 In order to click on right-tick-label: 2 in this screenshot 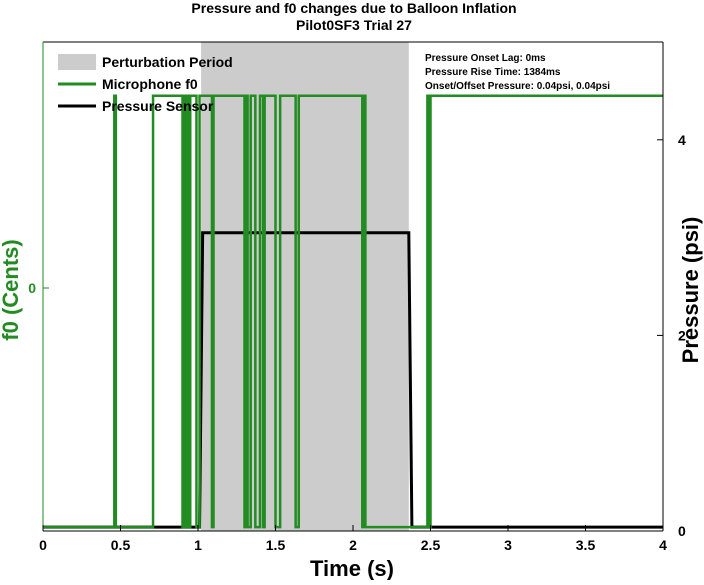, I will do `click(682, 335)`.